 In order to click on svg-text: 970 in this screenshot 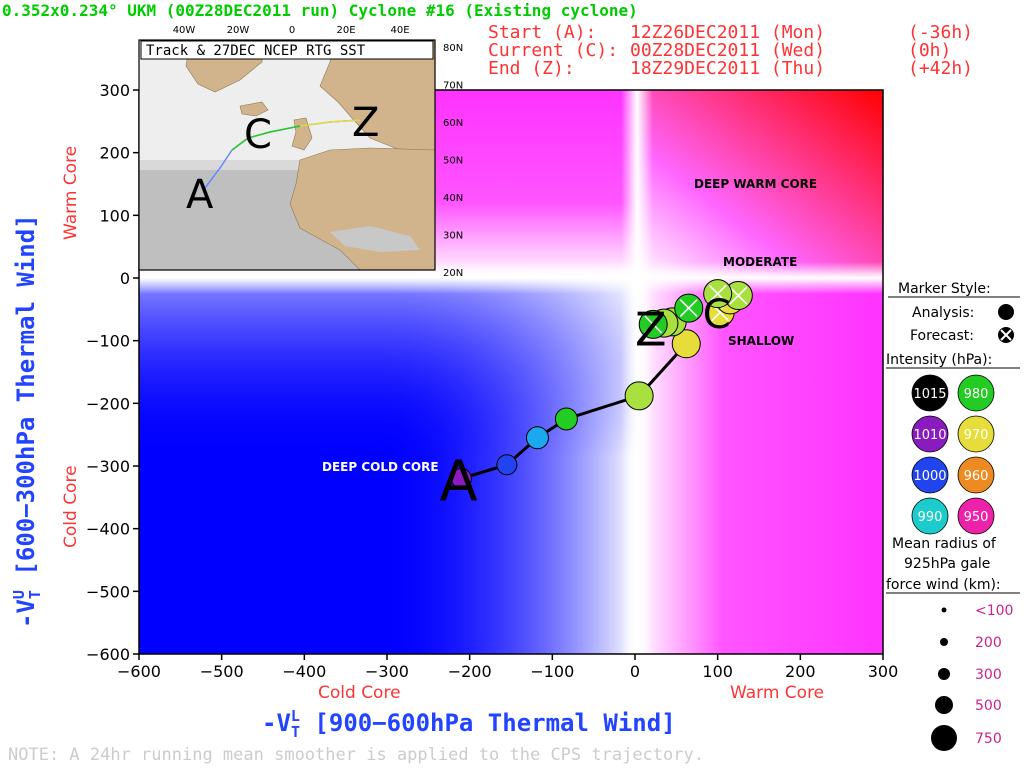, I will do `click(976, 435)`.